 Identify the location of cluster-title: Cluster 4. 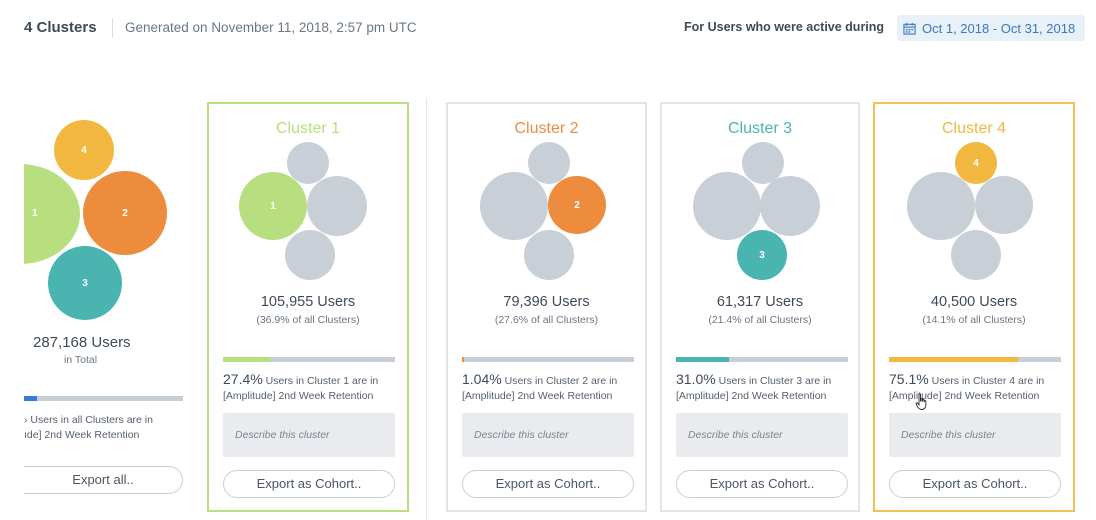
(974, 128).